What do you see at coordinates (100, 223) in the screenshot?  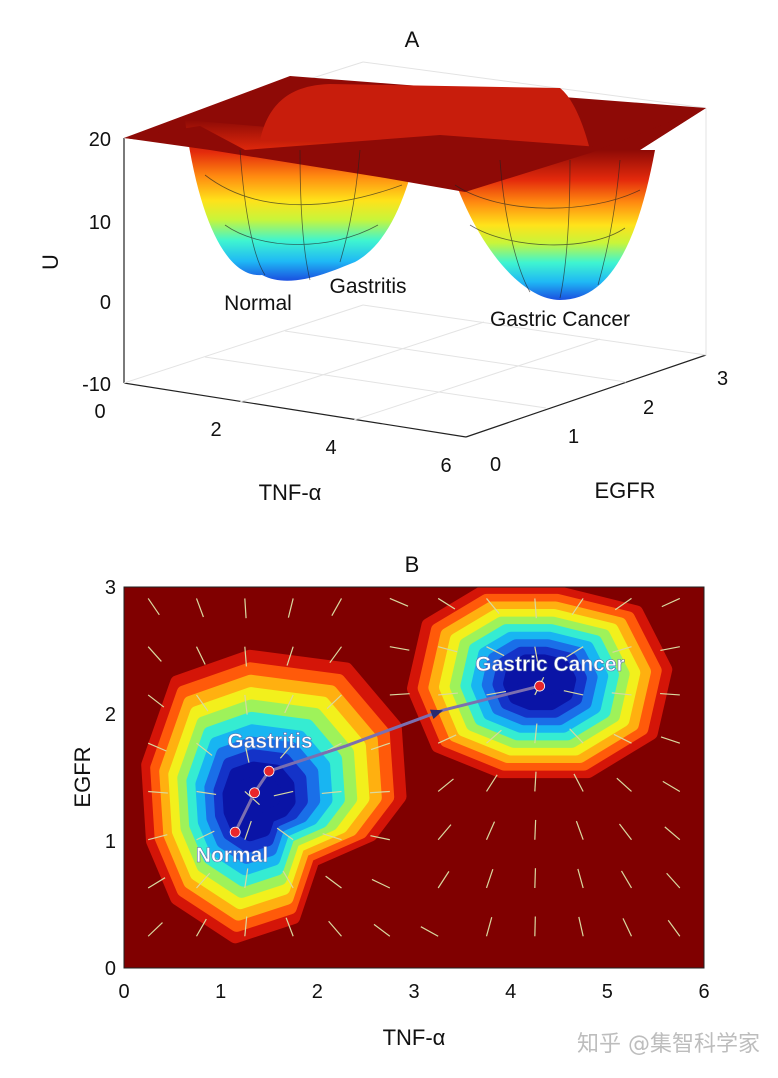 I see `z-tick: 10` at bounding box center [100, 223].